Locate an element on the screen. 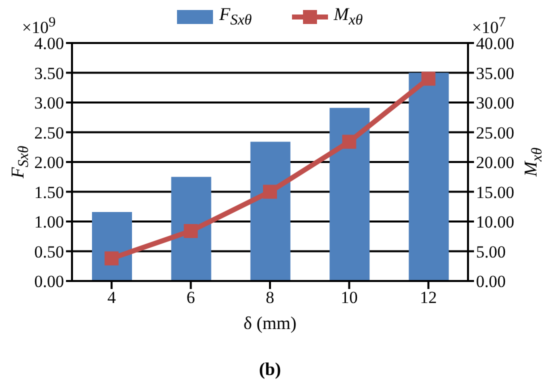 This screenshot has width=550, height=391. y-tick-label: 3.00 is located at coordinates (49, 103).